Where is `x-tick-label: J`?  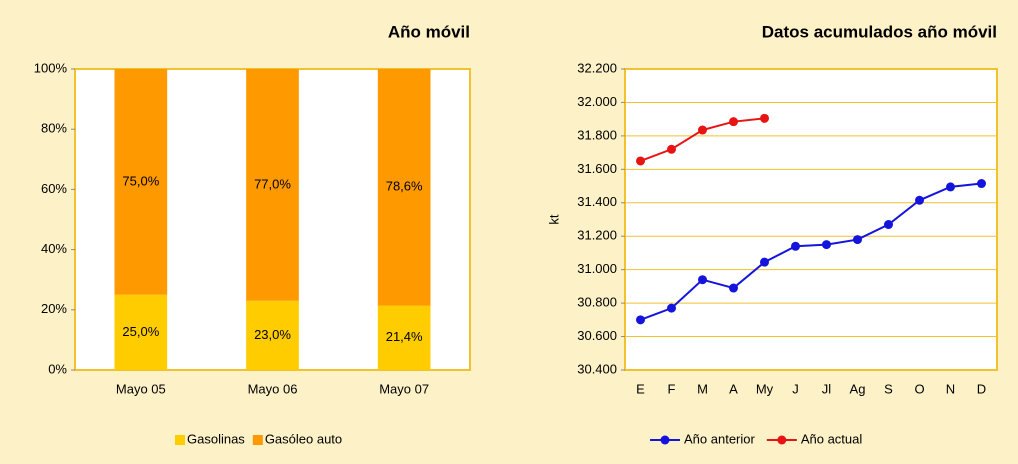
x-tick-label: J is located at coordinates (795, 388).